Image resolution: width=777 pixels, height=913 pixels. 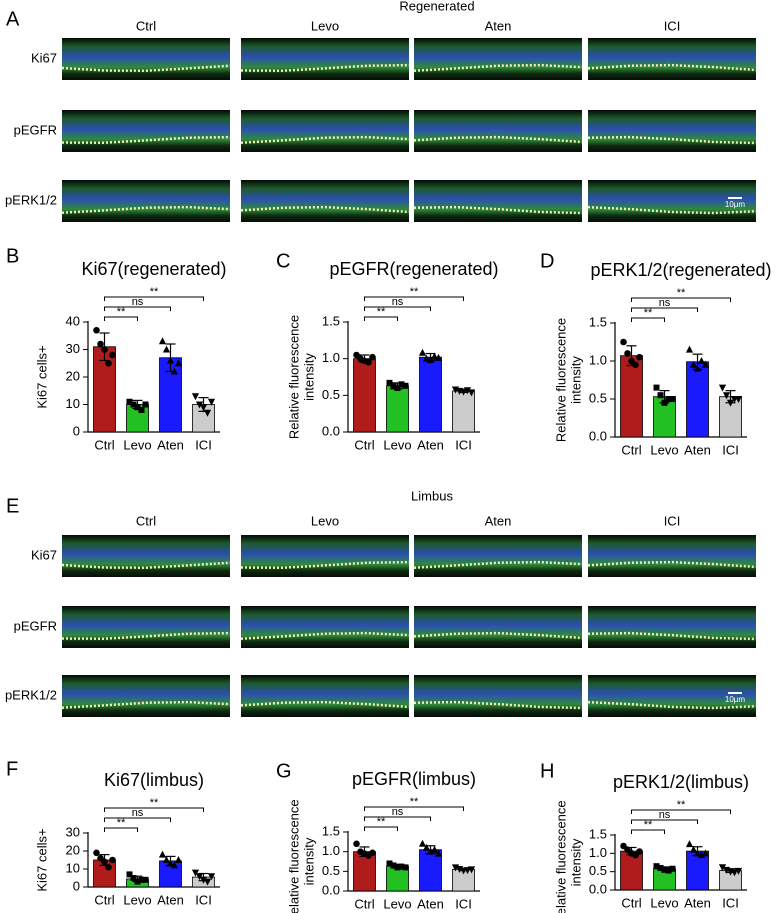 What do you see at coordinates (560, 856) in the screenshot?
I see `y-axis-label: Relative fluorescence` at bounding box center [560, 856].